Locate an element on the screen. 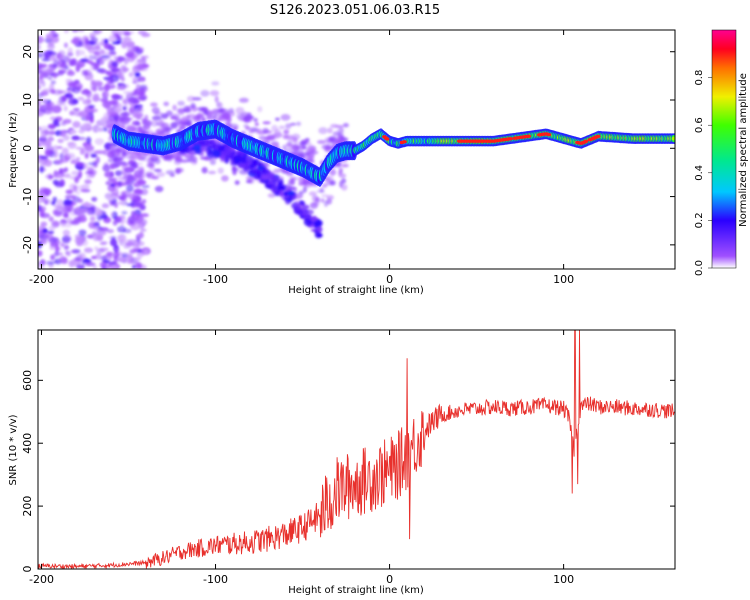  x-tick-label: 100 is located at coordinates (563, 579).